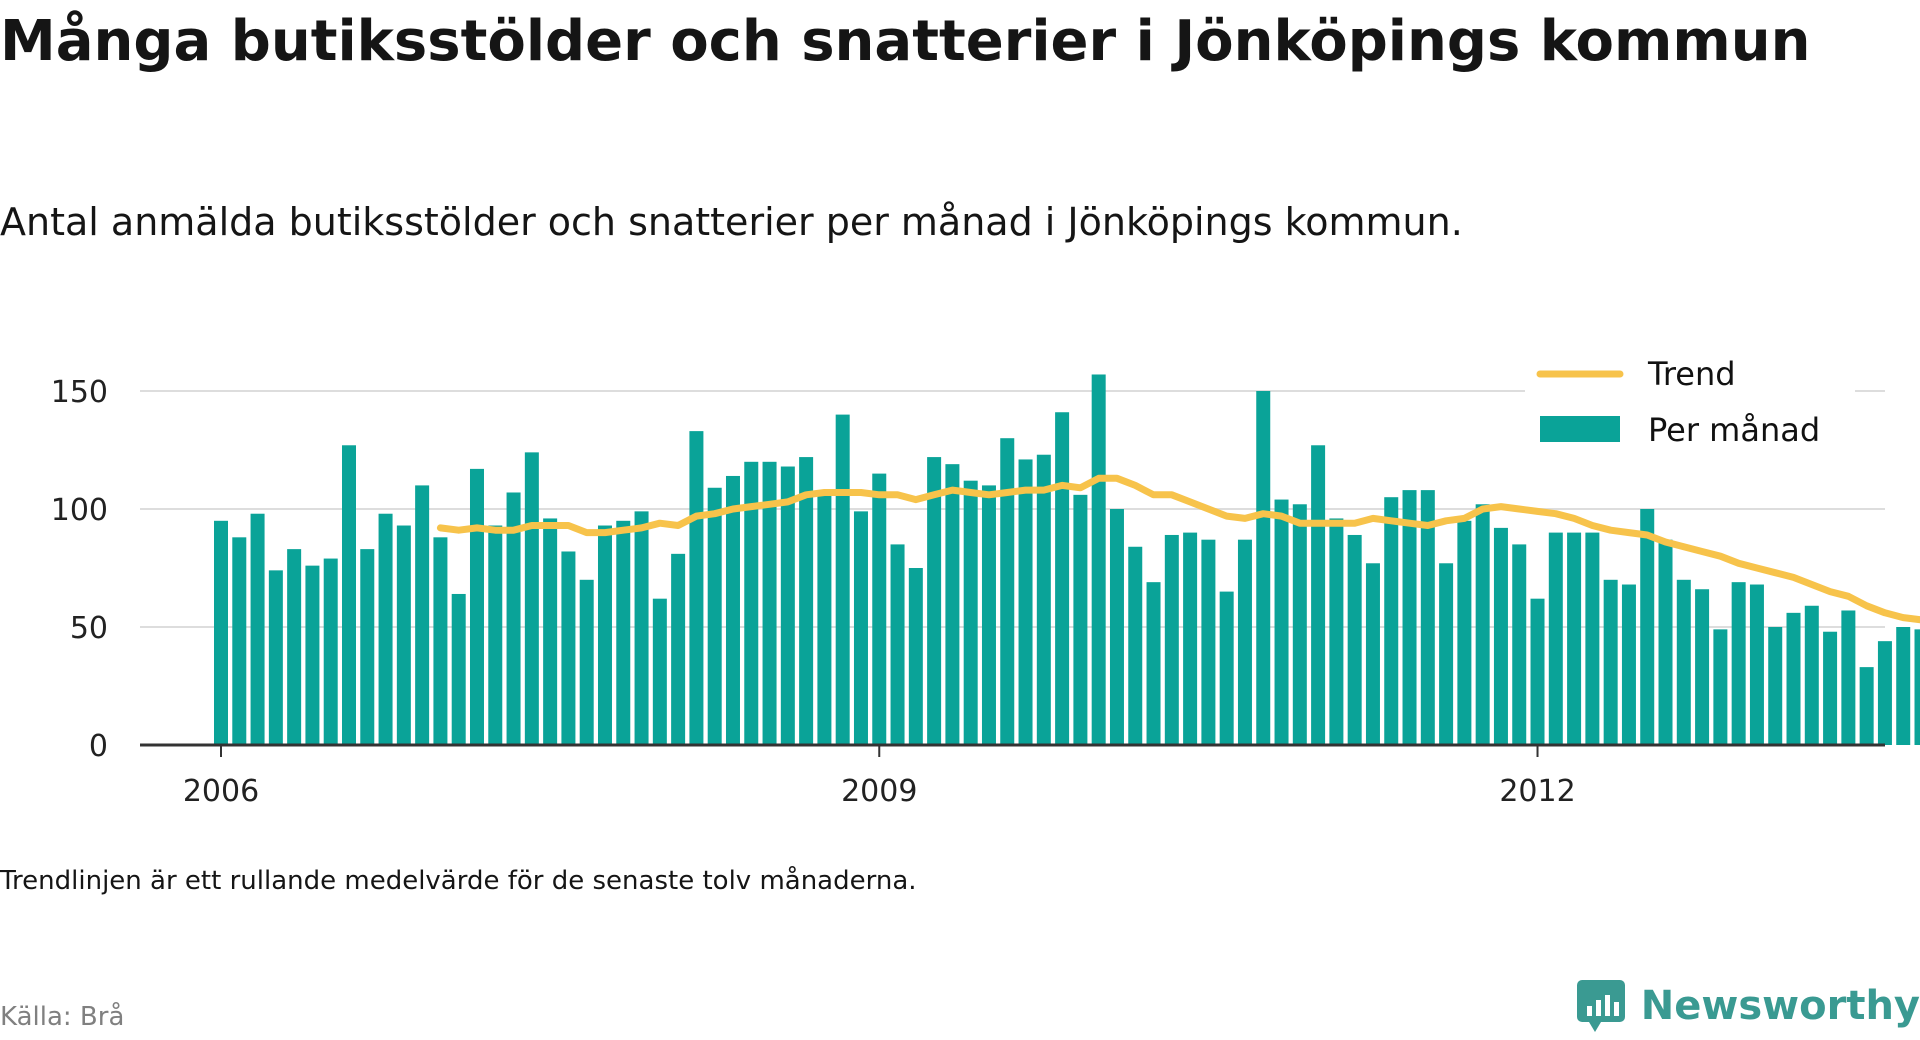 This screenshot has height=1040, width=1920. What do you see at coordinates (1734, 430) in the screenshot?
I see `legend-bars-label: Per månad` at bounding box center [1734, 430].